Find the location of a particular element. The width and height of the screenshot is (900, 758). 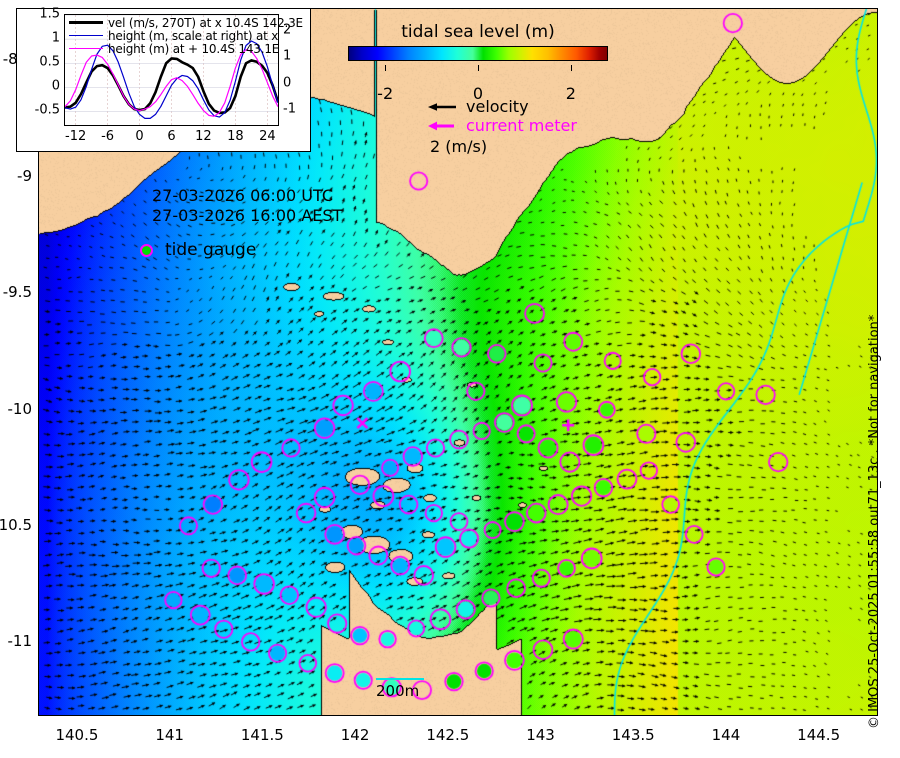

x-axis-tick-label: 141.5 is located at coordinates (262, 735).